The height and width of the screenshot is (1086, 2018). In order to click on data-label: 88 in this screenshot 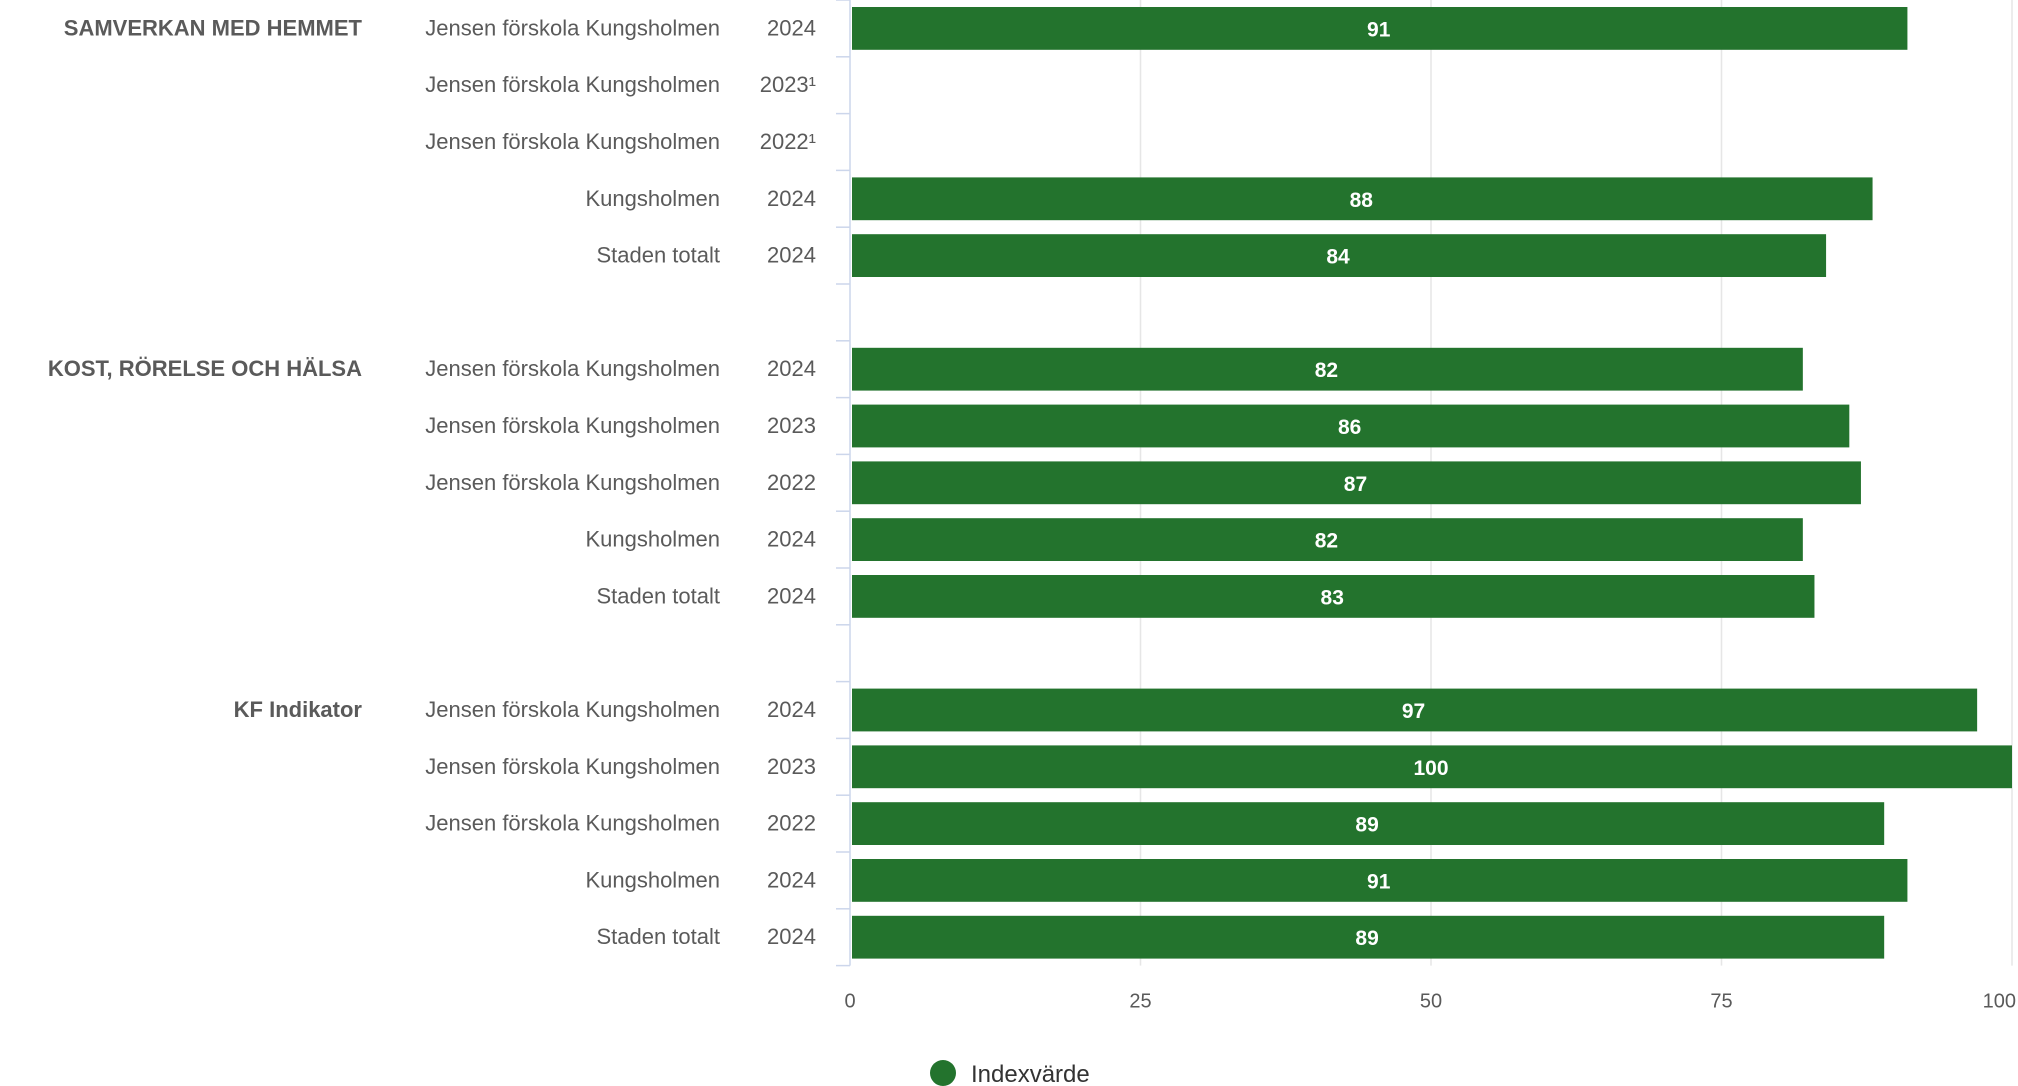, I will do `click(1362, 200)`.